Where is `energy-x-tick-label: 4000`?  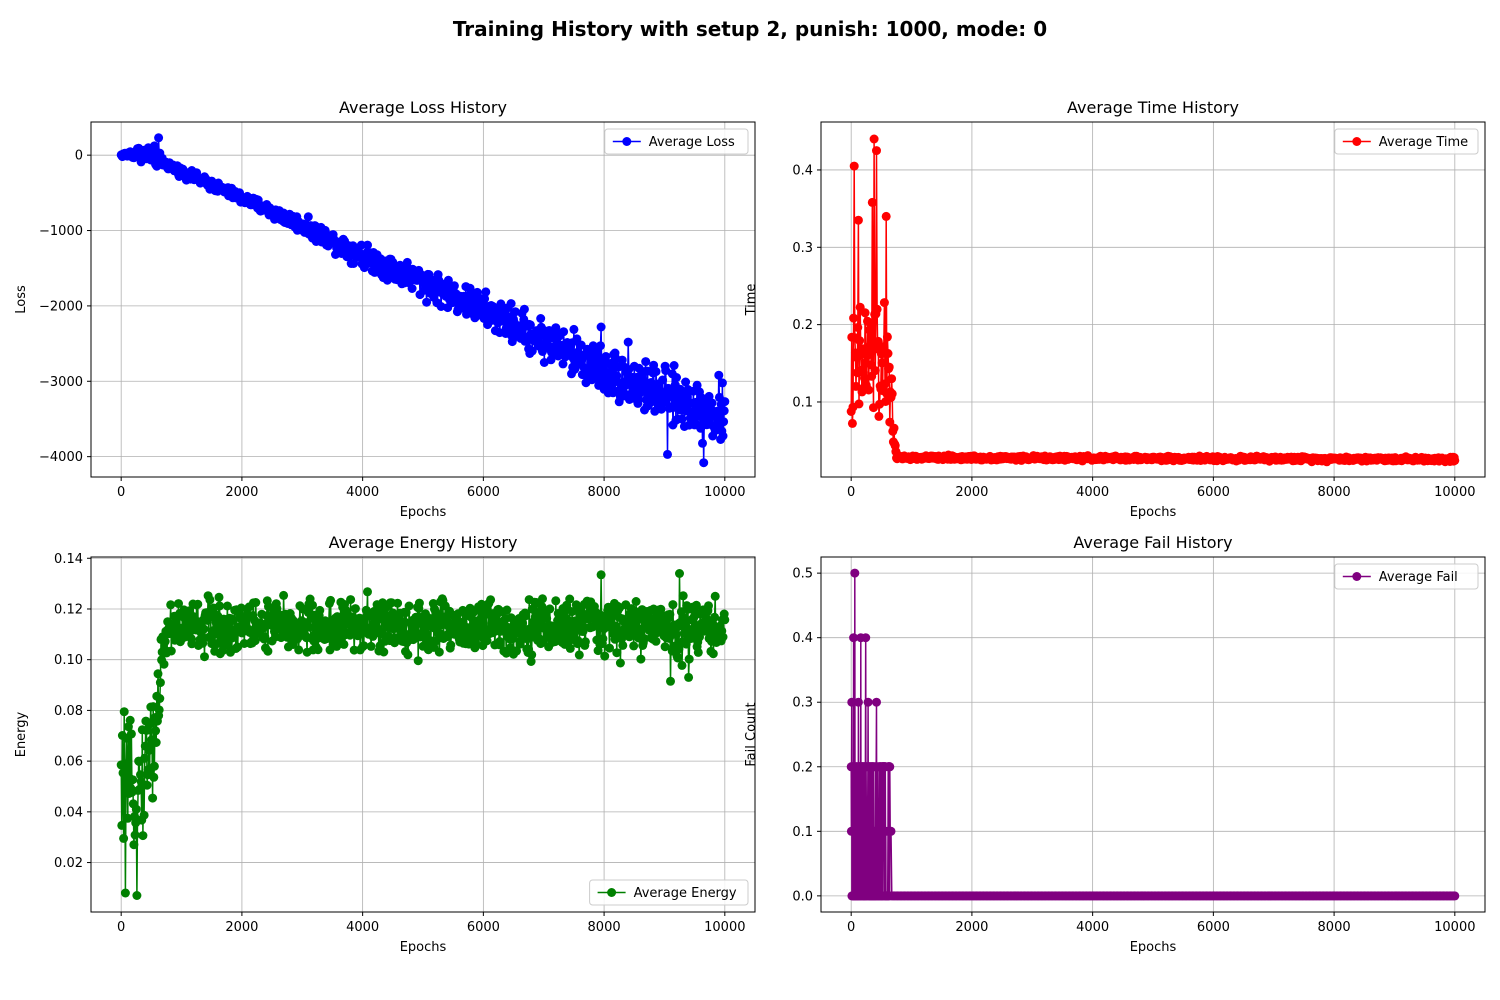
energy-x-tick-label: 4000 is located at coordinates (362, 927).